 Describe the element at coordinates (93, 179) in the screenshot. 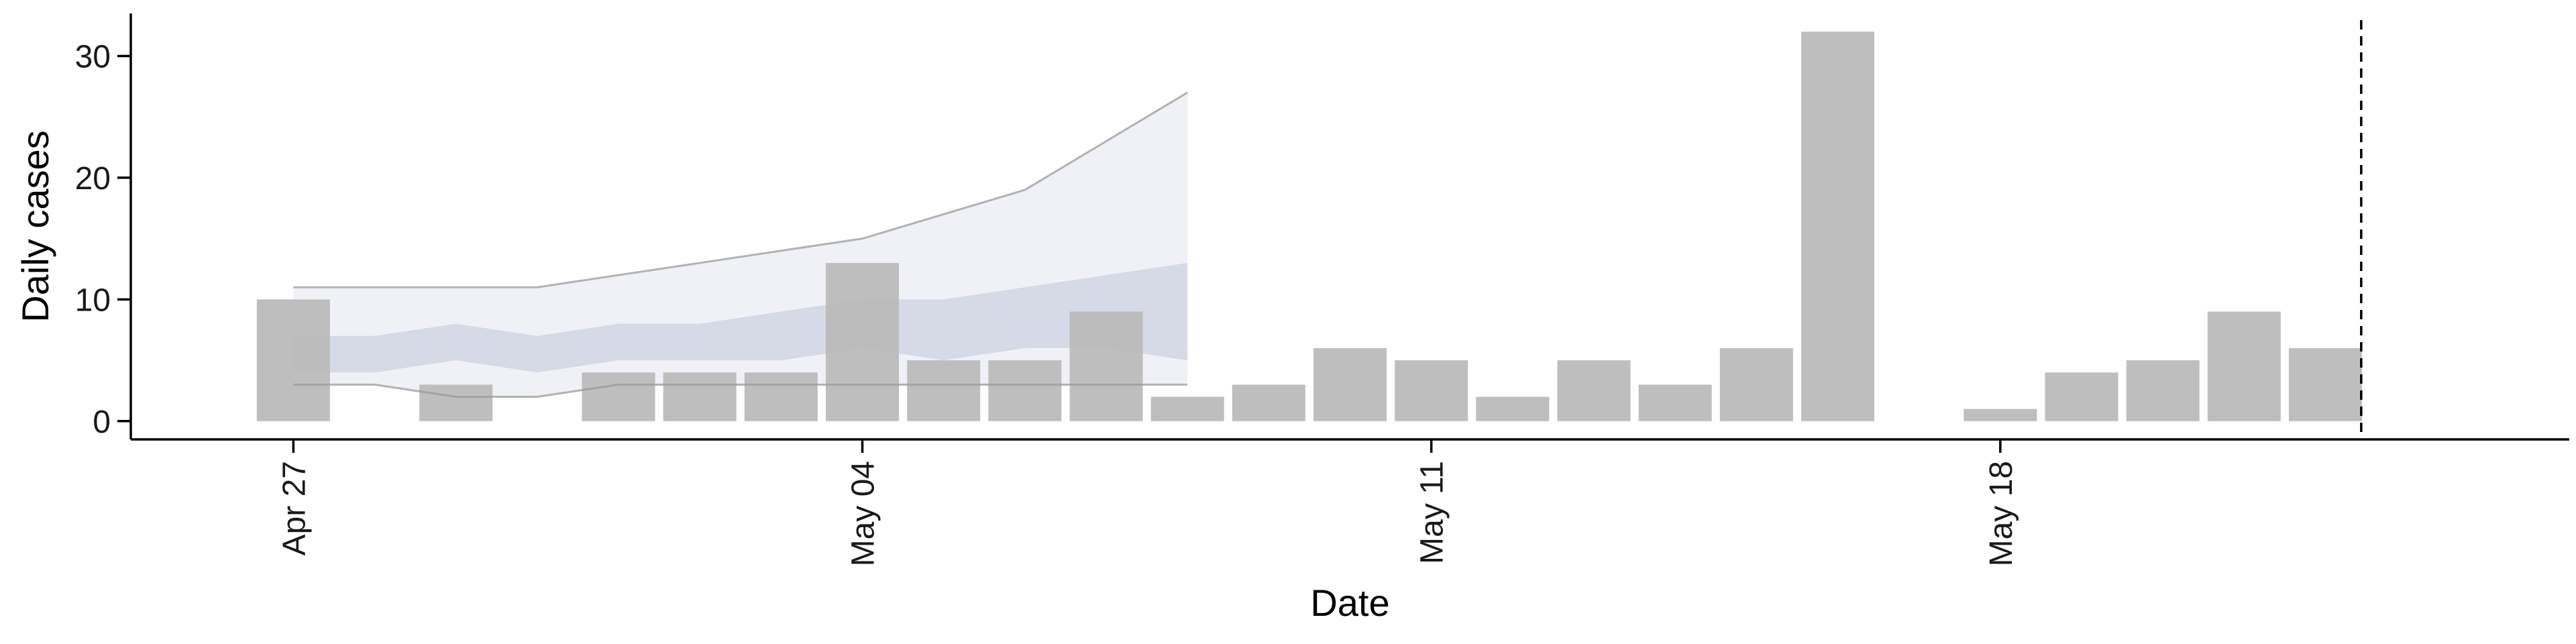

I see `y-tick-label: 20` at that location.